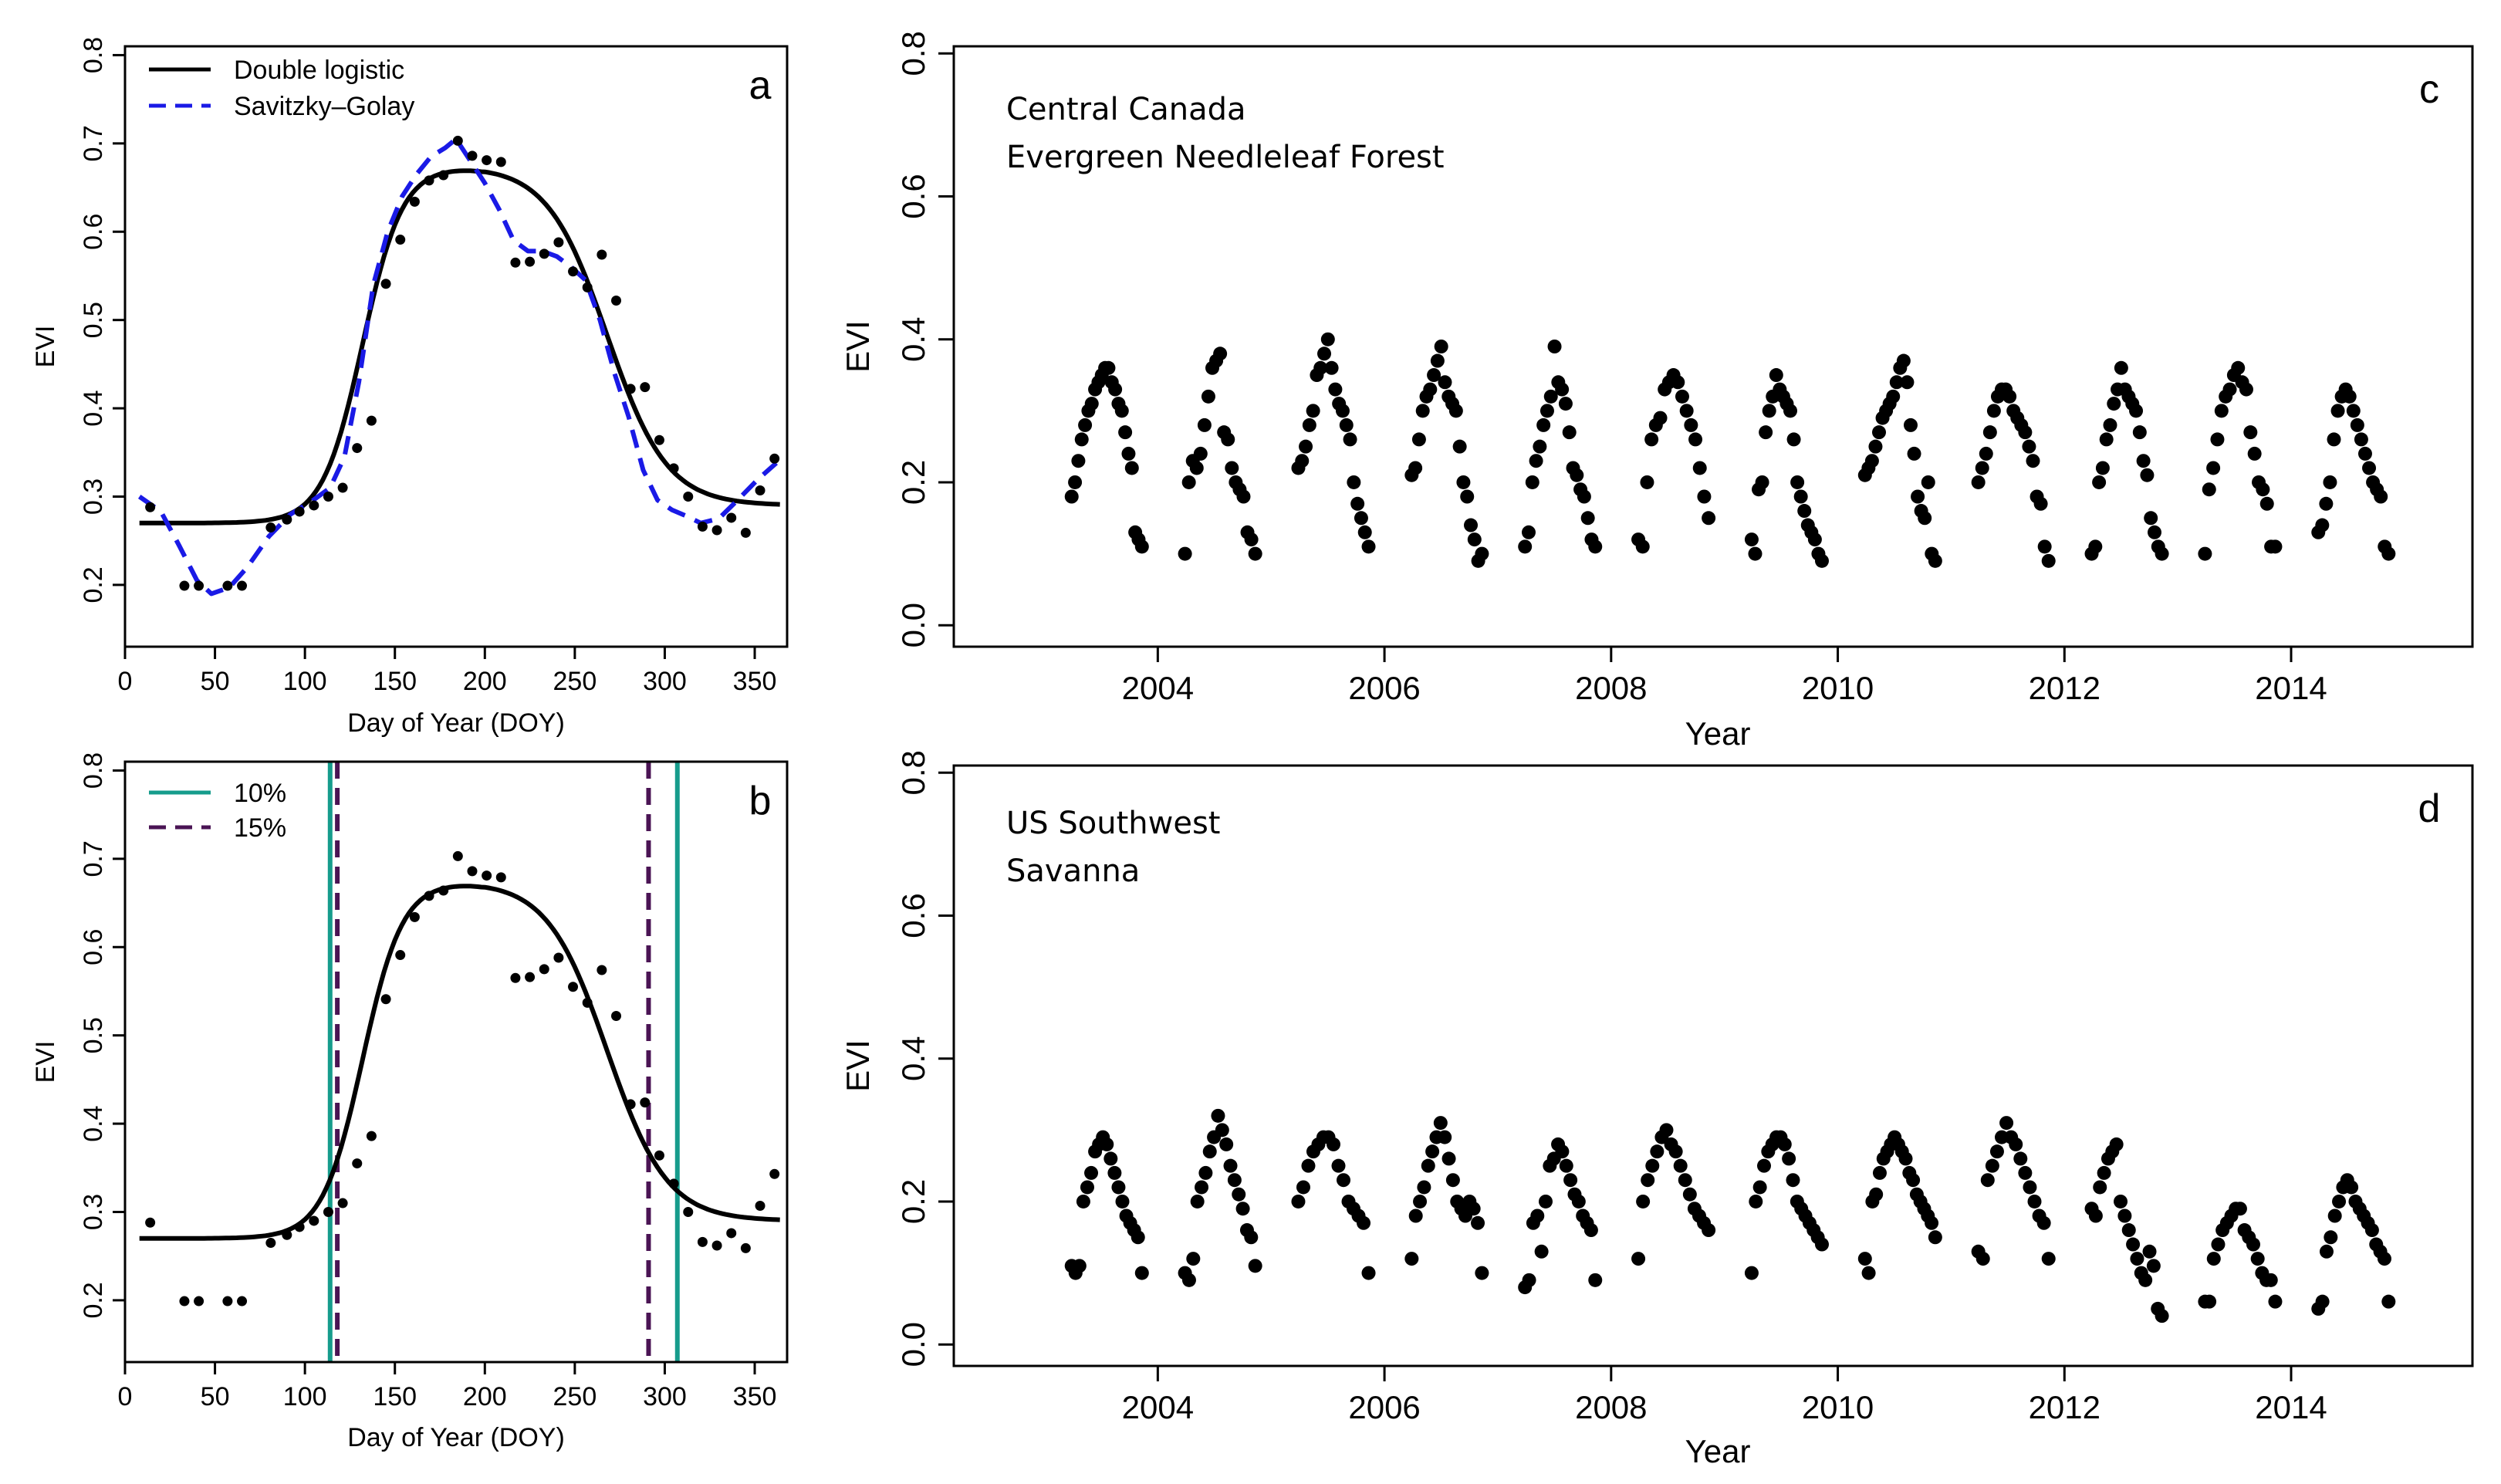 The width and height of the screenshot is (2501, 1484). I want to click on x-tick-label: 2004, so click(1158, 1407).